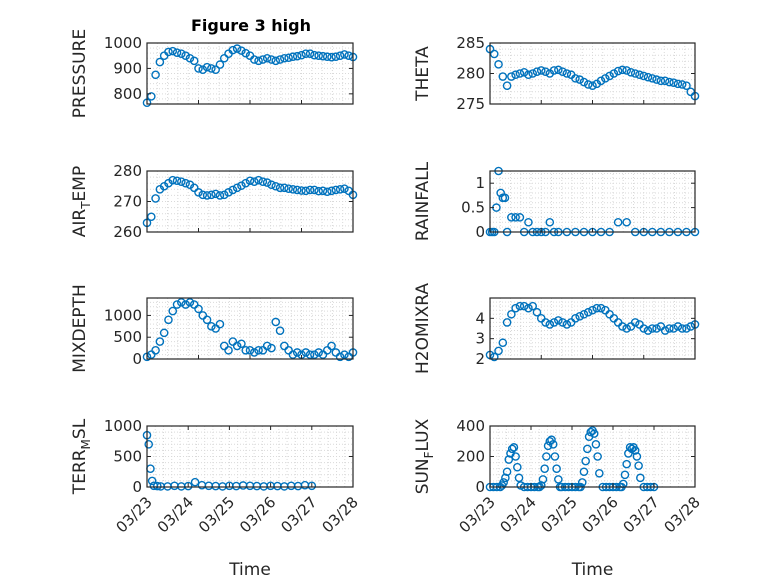  Describe the element at coordinates (86, 205) in the screenshot. I see `y-axis-label-subscript: T` at that location.